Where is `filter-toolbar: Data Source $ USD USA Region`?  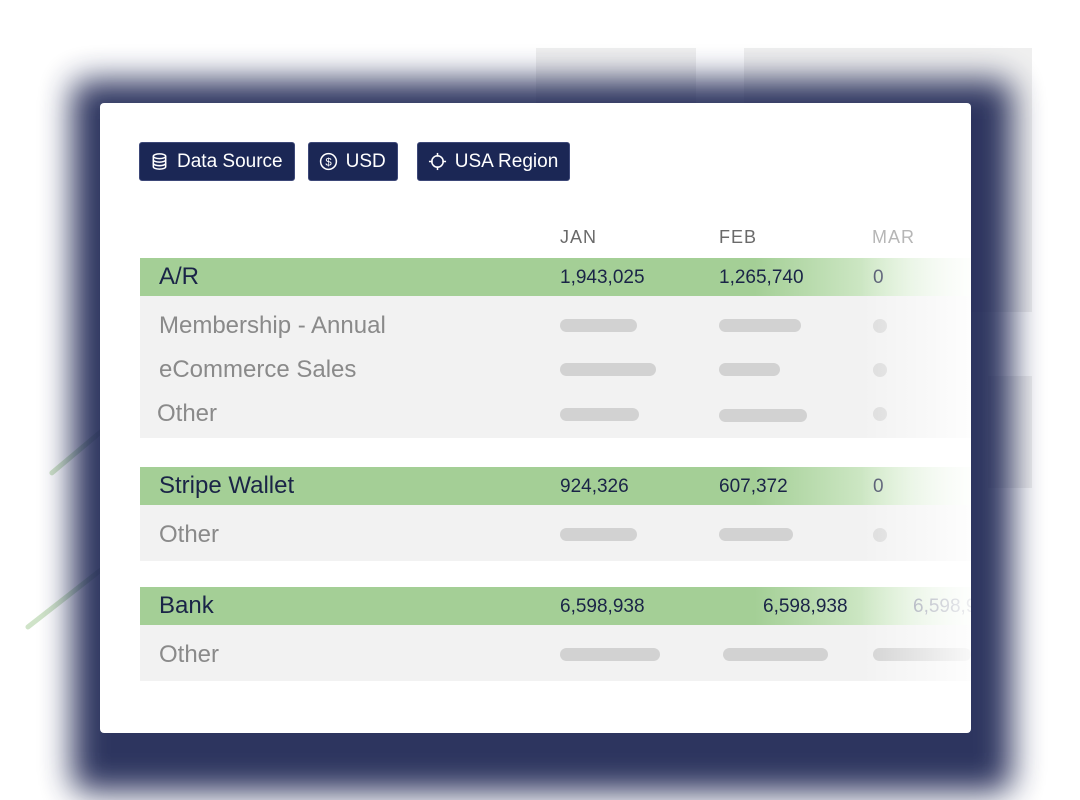 filter-toolbar: Data Source $ USD USA Region is located at coordinates (361, 161).